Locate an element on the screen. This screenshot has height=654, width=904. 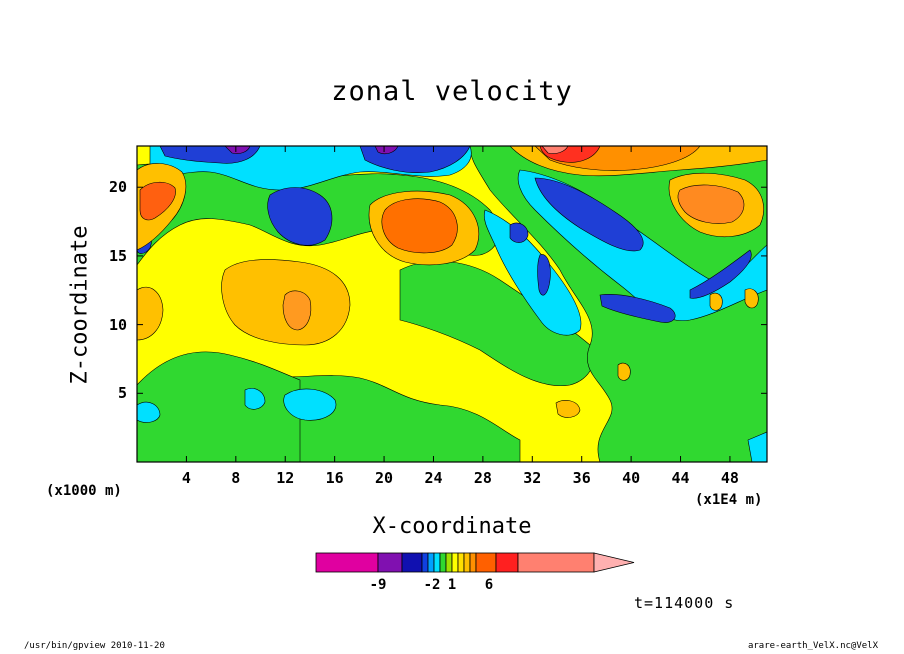
orange-region-right-upper-core is located at coordinates (711, 204).